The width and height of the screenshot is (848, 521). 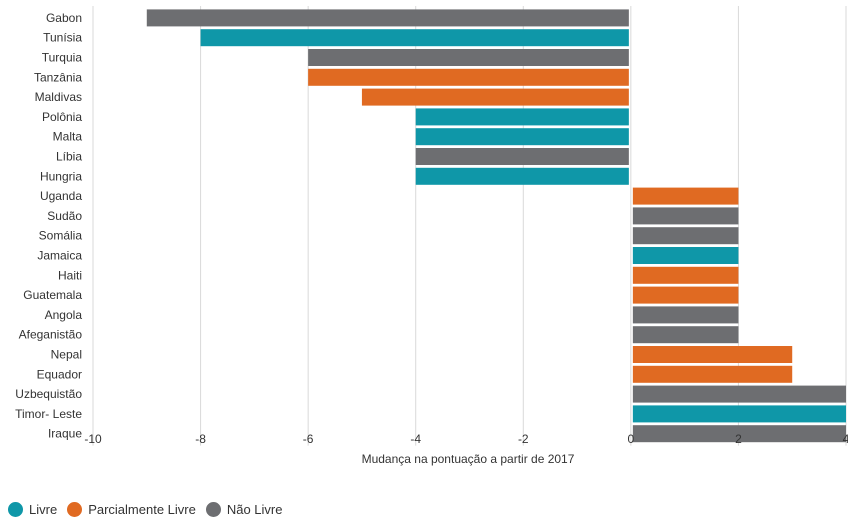 What do you see at coordinates (685, 315) in the screenshot?
I see `bar-angola` at bounding box center [685, 315].